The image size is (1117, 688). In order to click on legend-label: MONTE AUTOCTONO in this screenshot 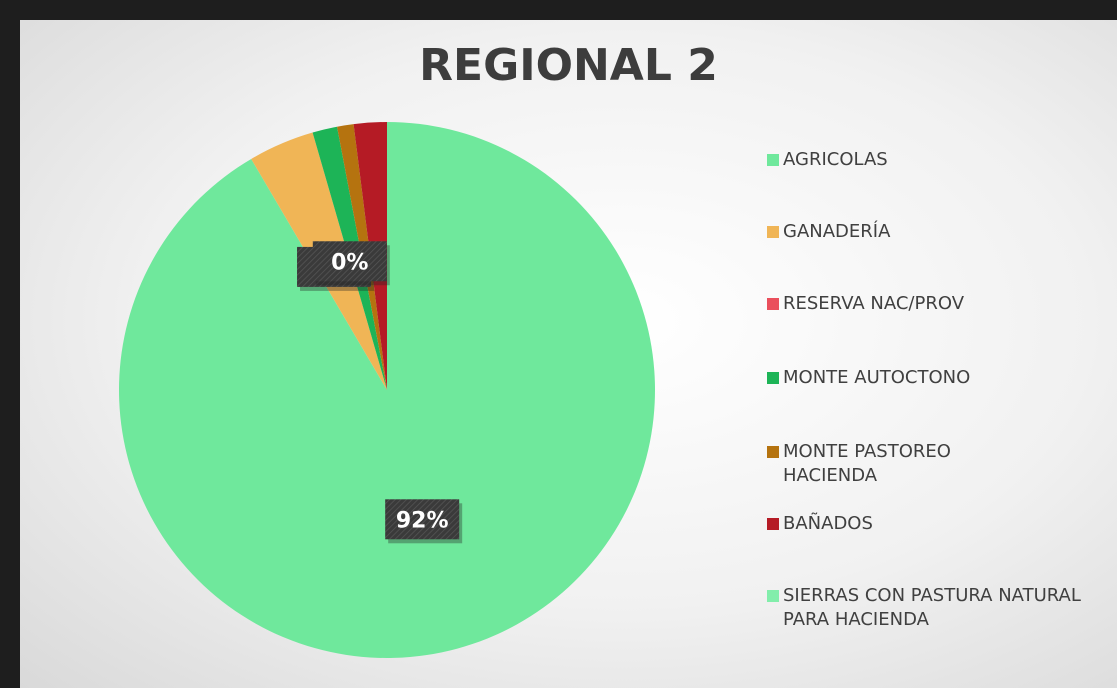, I will do `click(877, 377)`.